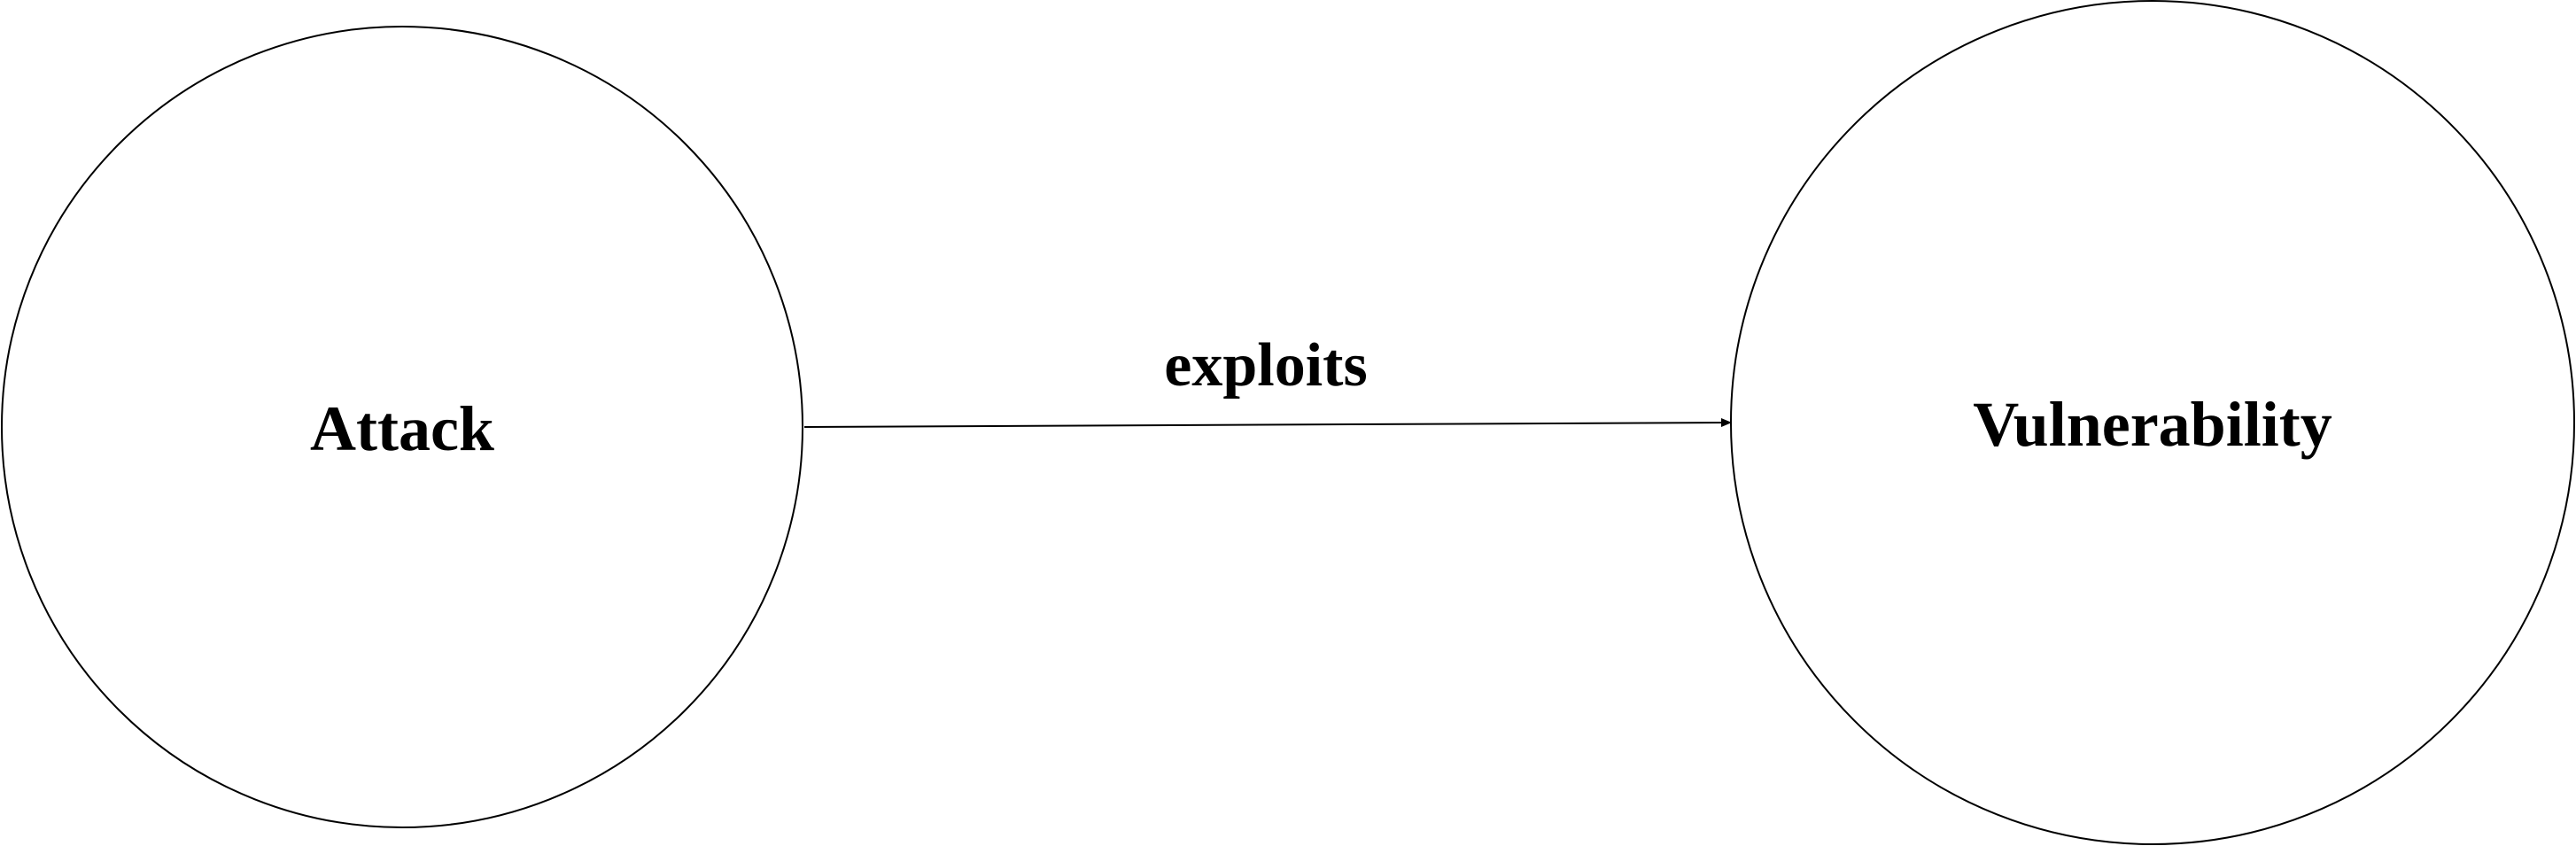 The height and width of the screenshot is (846, 2576). I want to click on node-vulnerability-label: Vulnerability, so click(2152, 424).